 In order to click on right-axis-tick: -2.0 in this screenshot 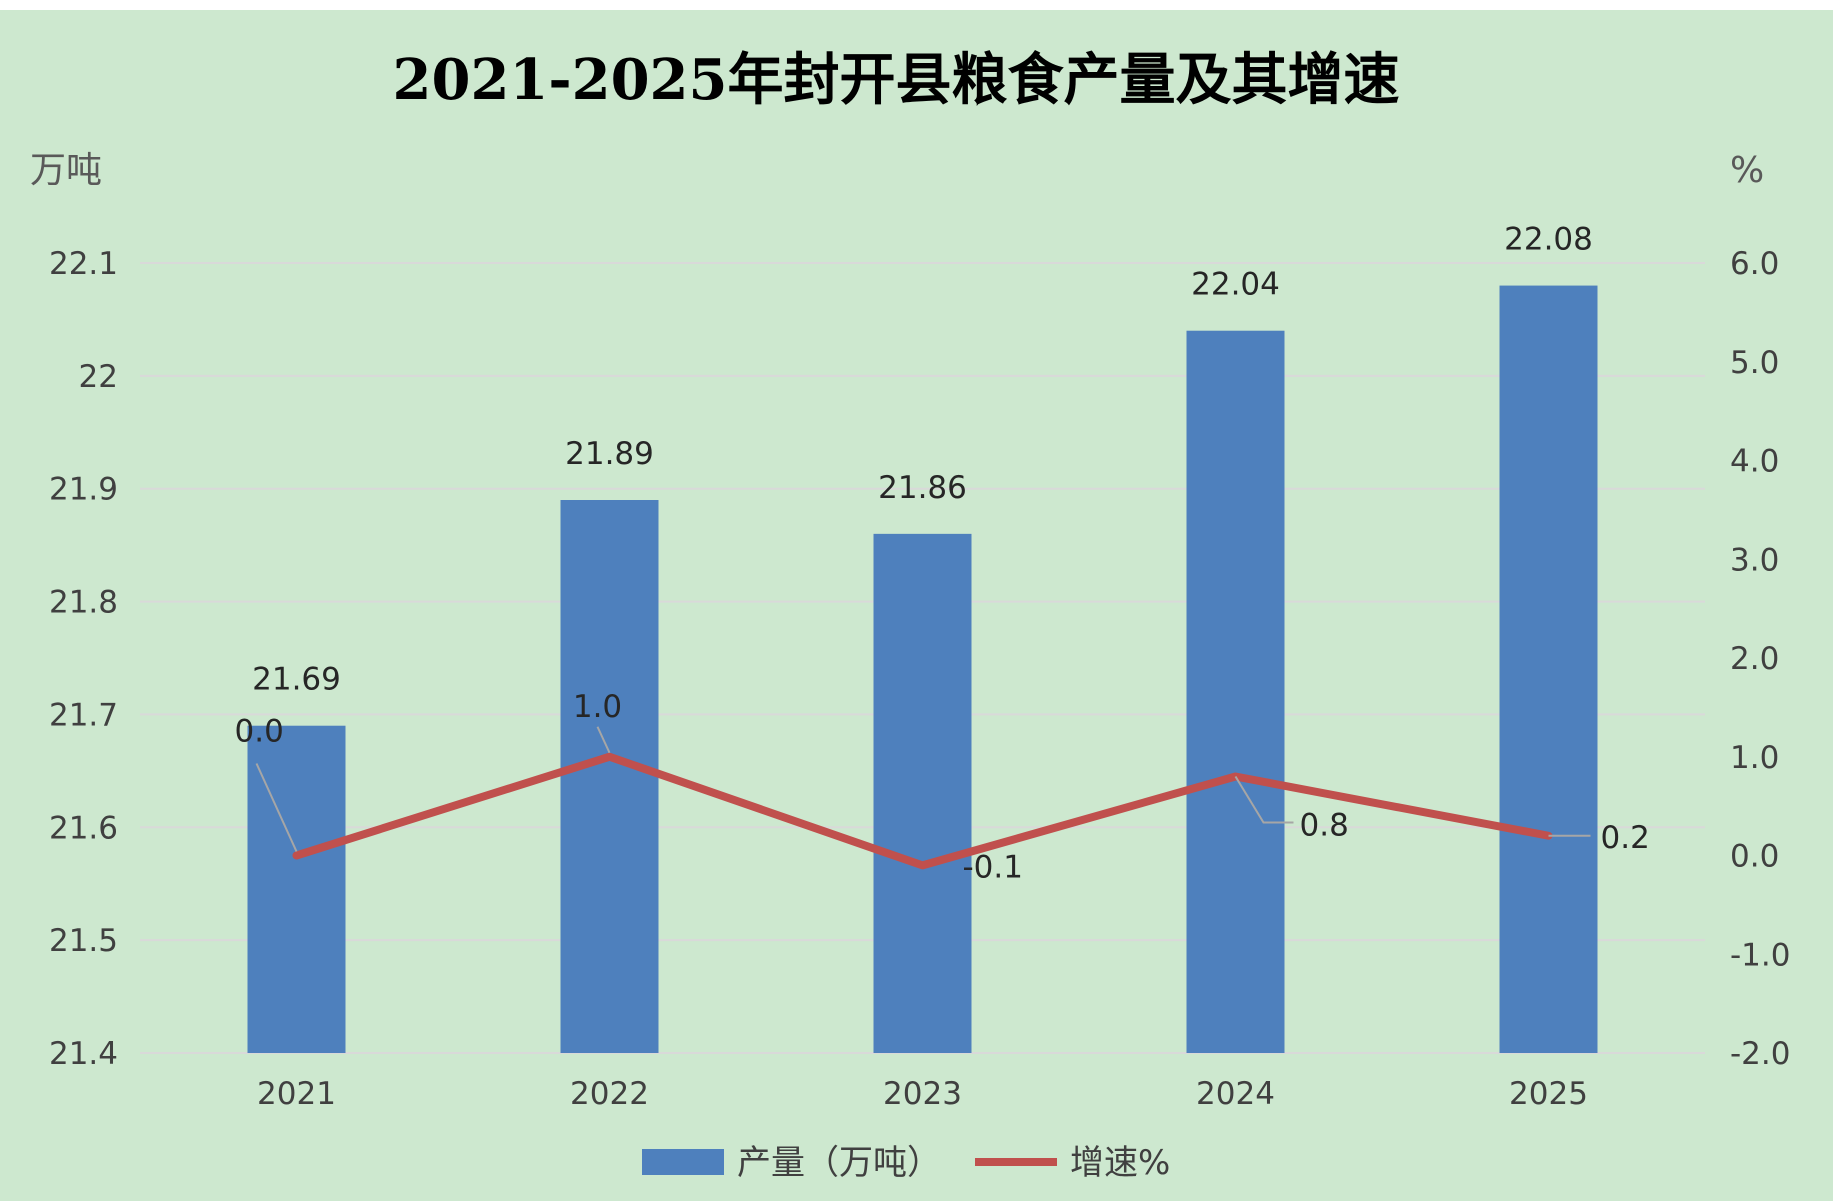, I will do `click(1760, 1054)`.